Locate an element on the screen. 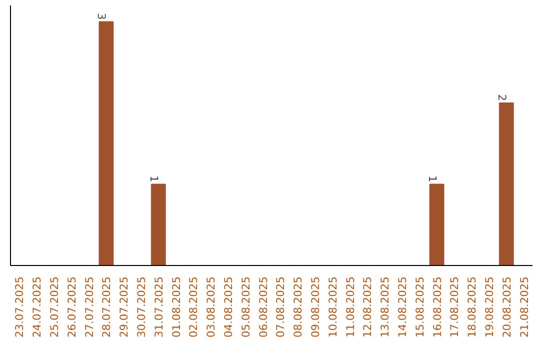 The image size is (540, 340). x-tick-label: 27.07.2025 is located at coordinates (89, 307).